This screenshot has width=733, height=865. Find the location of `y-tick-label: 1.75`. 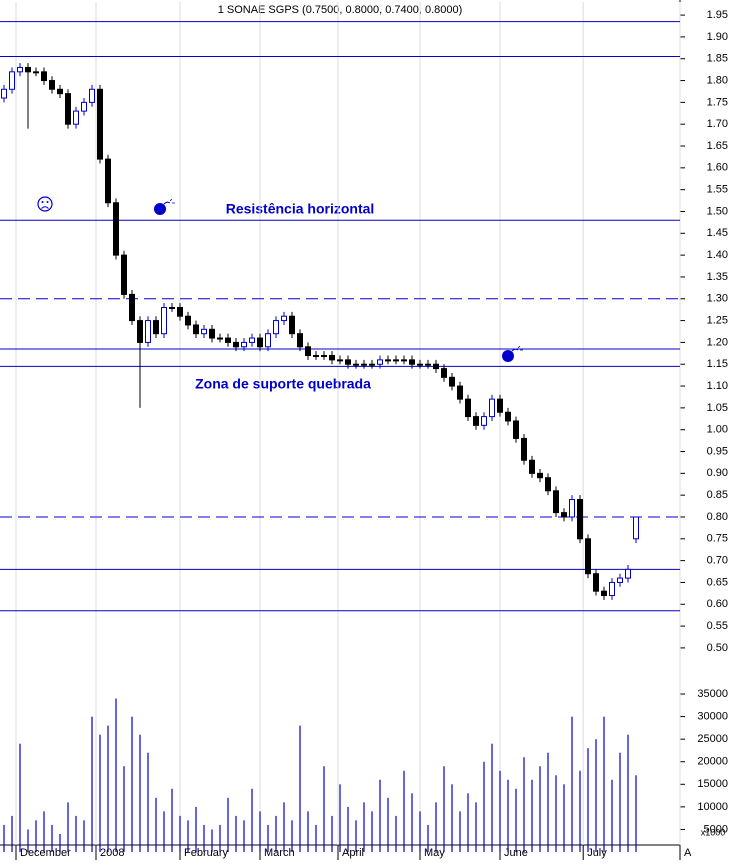

y-tick-label: 1.75 is located at coordinates (717, 102).